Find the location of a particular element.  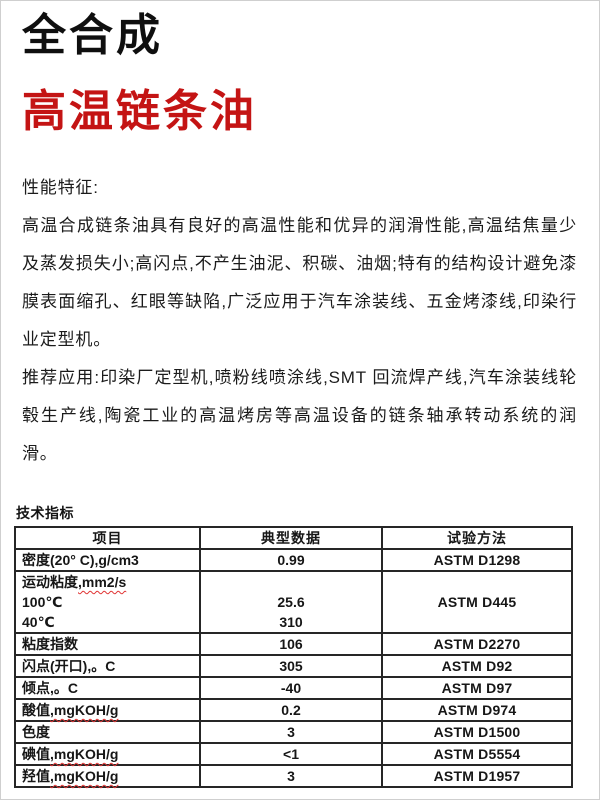

spec-header-item: 项目 is located at coordinates (107, 538).